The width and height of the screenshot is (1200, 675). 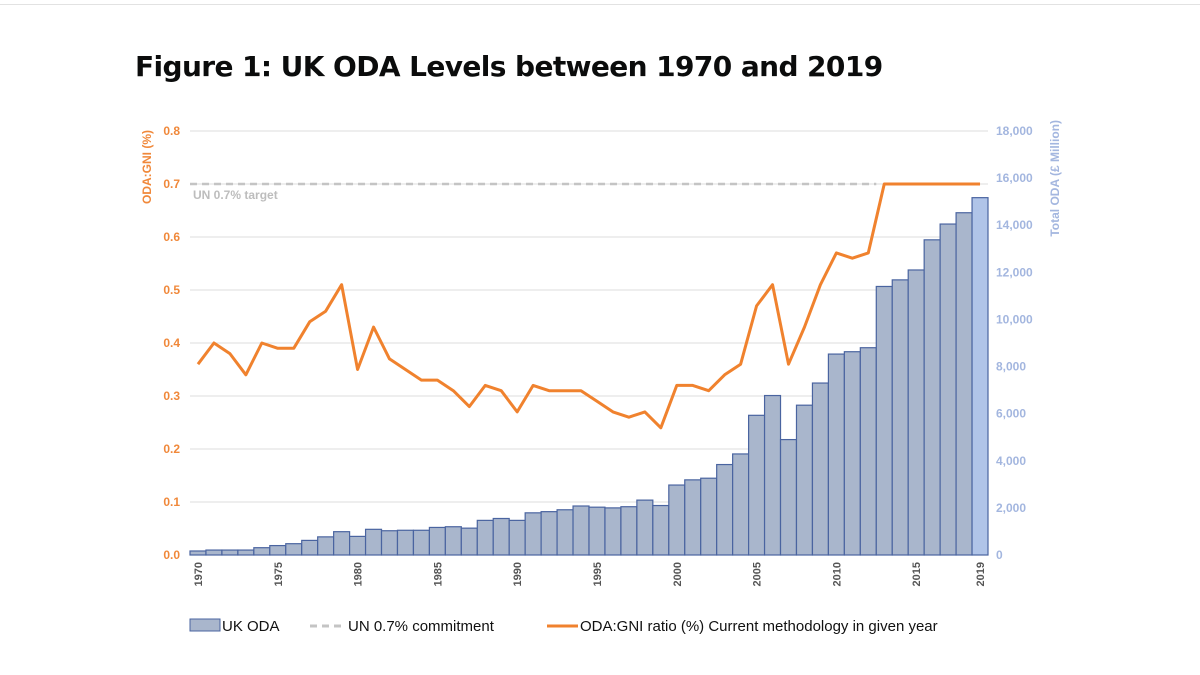 I want to click on bar-2012, so click(x=868, y=451).